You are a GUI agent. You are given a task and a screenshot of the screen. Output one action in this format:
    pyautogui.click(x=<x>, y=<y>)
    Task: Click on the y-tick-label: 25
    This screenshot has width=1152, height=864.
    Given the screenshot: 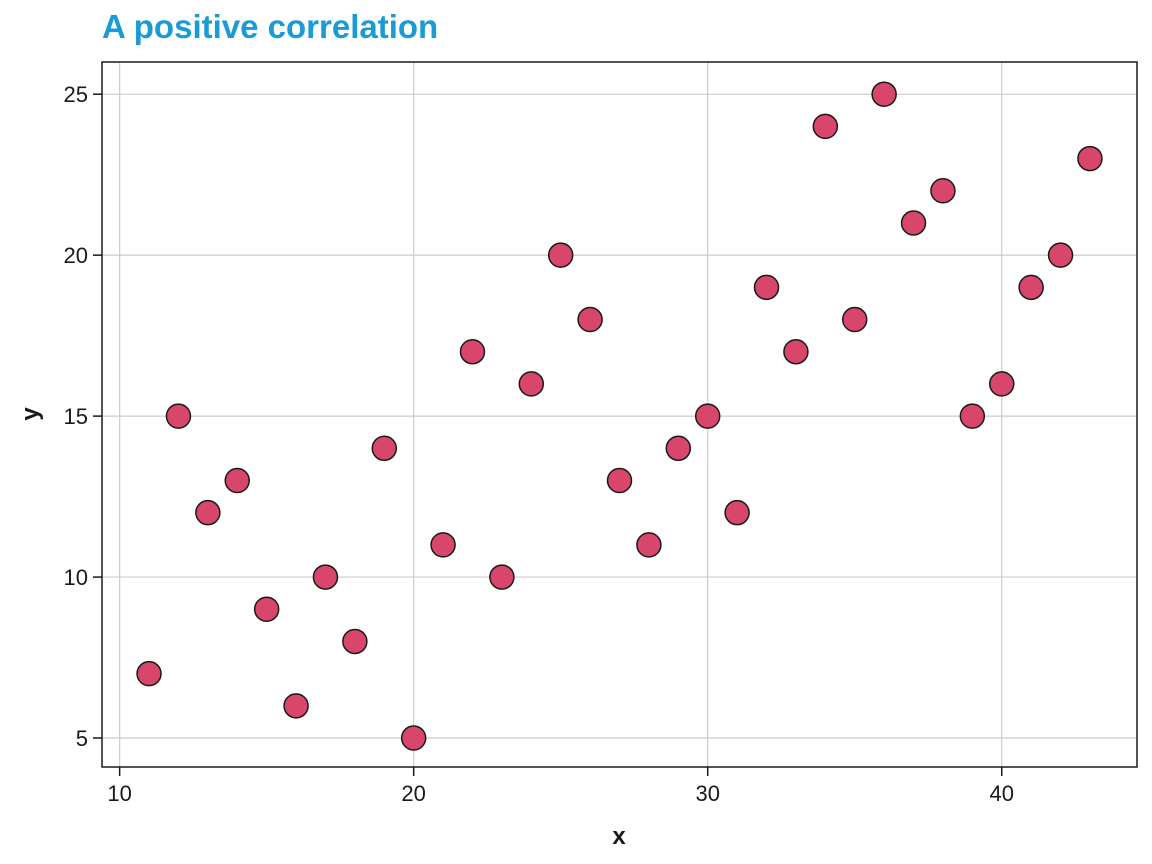 What is the action you would take?
    pyautogui.click(x=76, y=94)
    